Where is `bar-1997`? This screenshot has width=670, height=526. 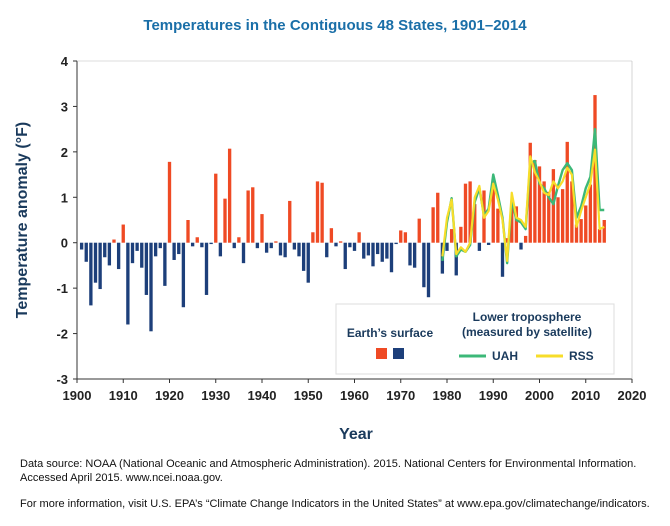 bar-1997 is located at coordinates (525, 239).